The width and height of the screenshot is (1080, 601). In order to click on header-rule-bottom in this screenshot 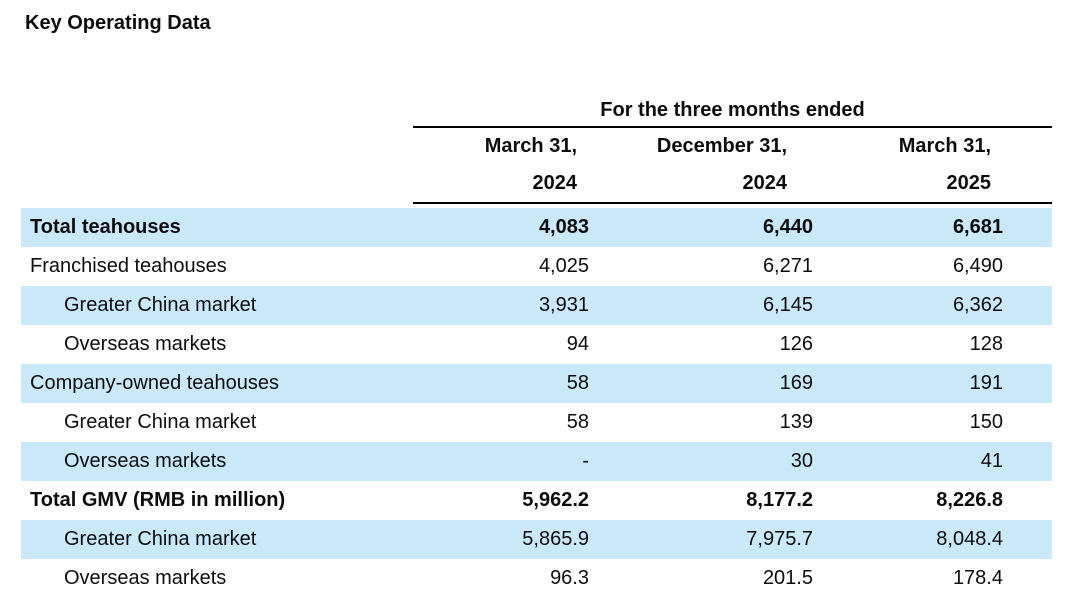, I will do `click(732, 203)`.